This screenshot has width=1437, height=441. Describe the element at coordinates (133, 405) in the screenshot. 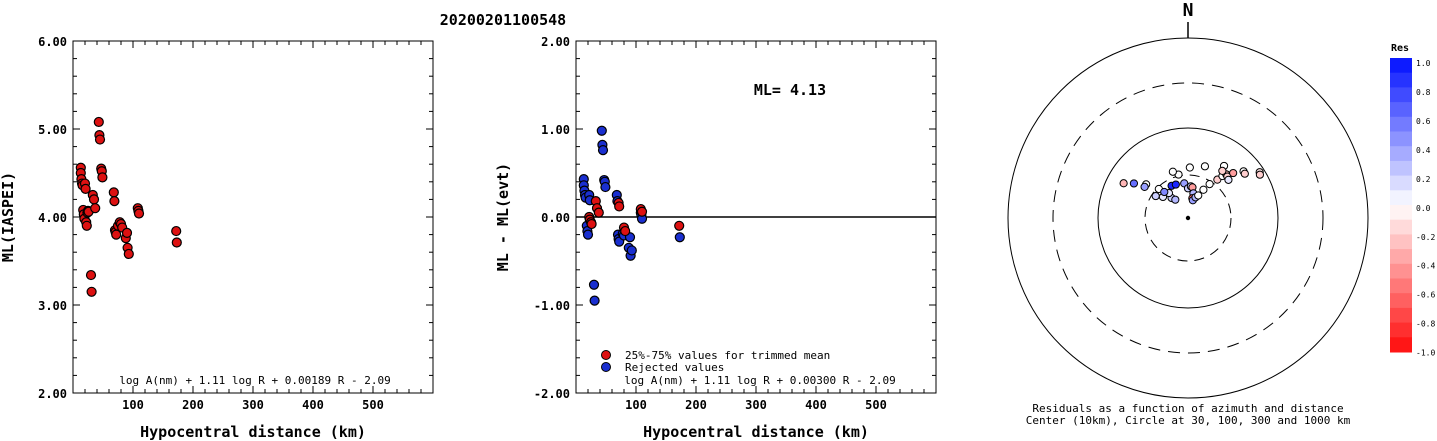

I see `x-tick-label: 100` at that location.